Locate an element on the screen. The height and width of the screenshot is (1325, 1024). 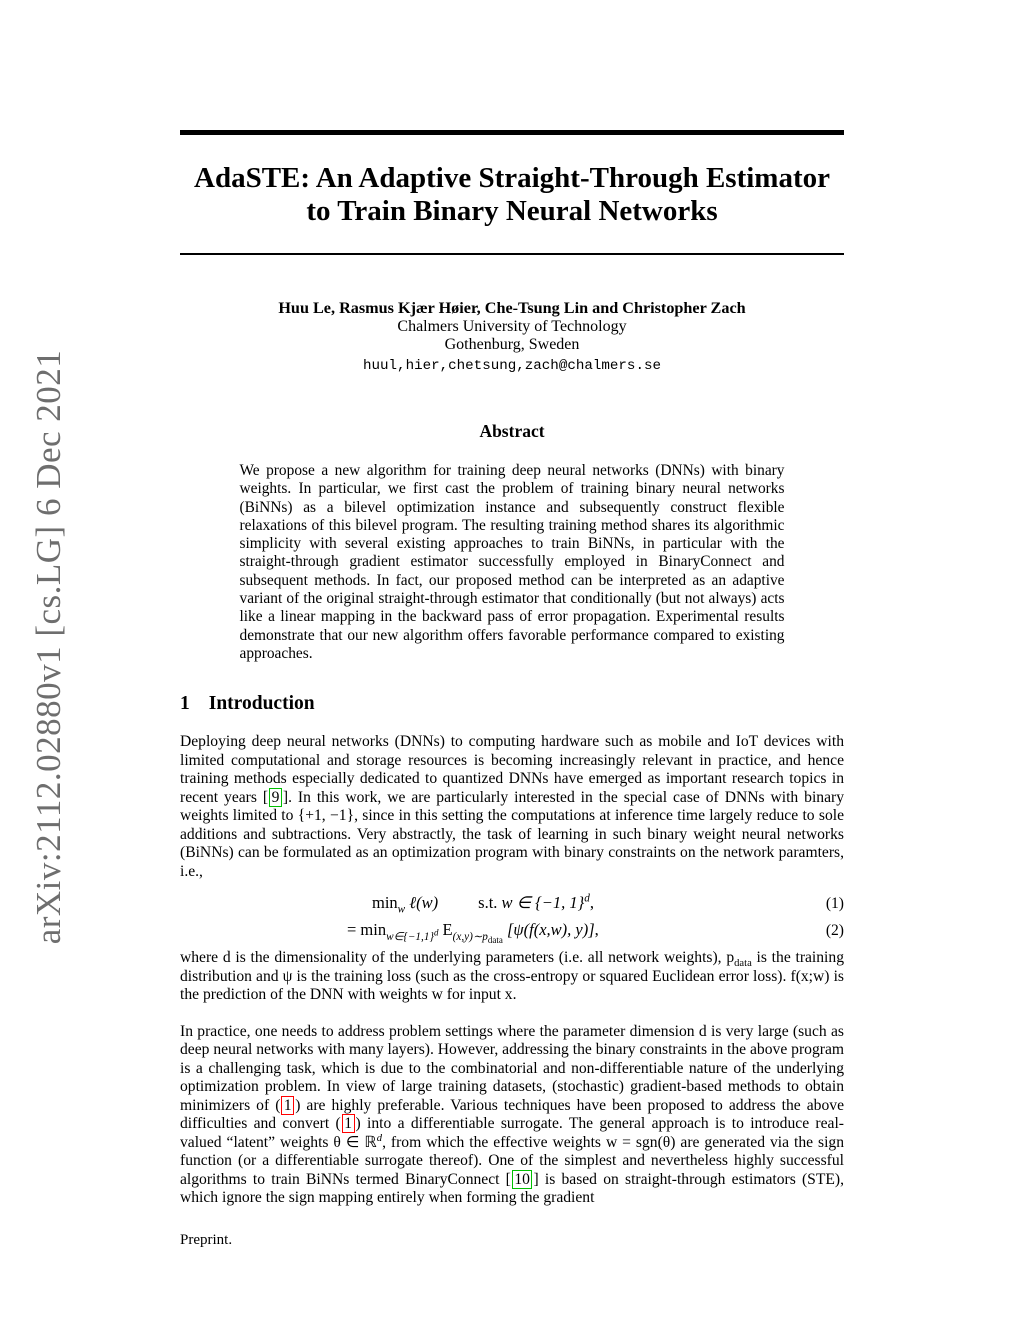
section-title: Introduction is located at coordinates (261, 704).